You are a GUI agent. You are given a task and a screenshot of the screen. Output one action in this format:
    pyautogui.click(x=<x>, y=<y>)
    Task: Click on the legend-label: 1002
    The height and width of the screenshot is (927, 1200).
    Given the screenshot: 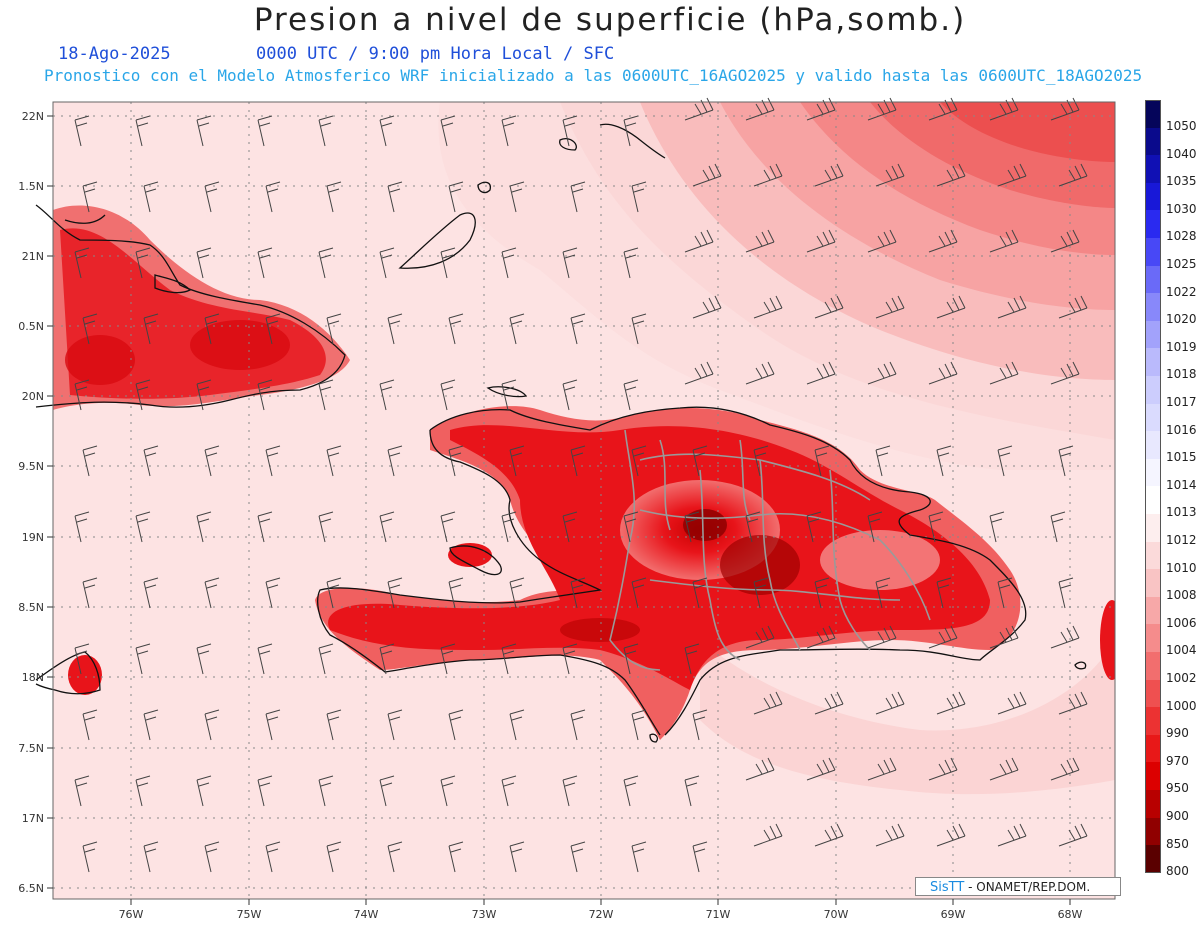 What is the action you would take?
    pyautogui.click(x=1181, y=678)
    